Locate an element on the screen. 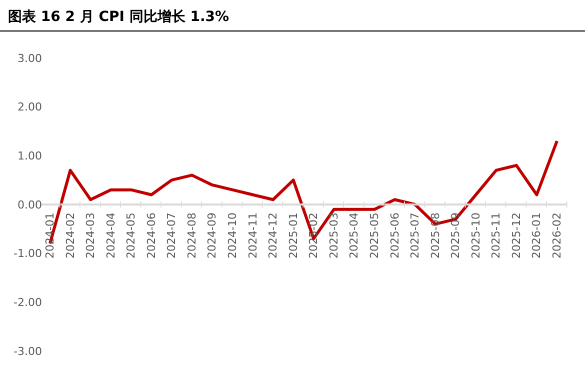 The width and height of the screenshot is (585, 368). x-tick-label: 2024-03 is located at coordinates (91, 235).